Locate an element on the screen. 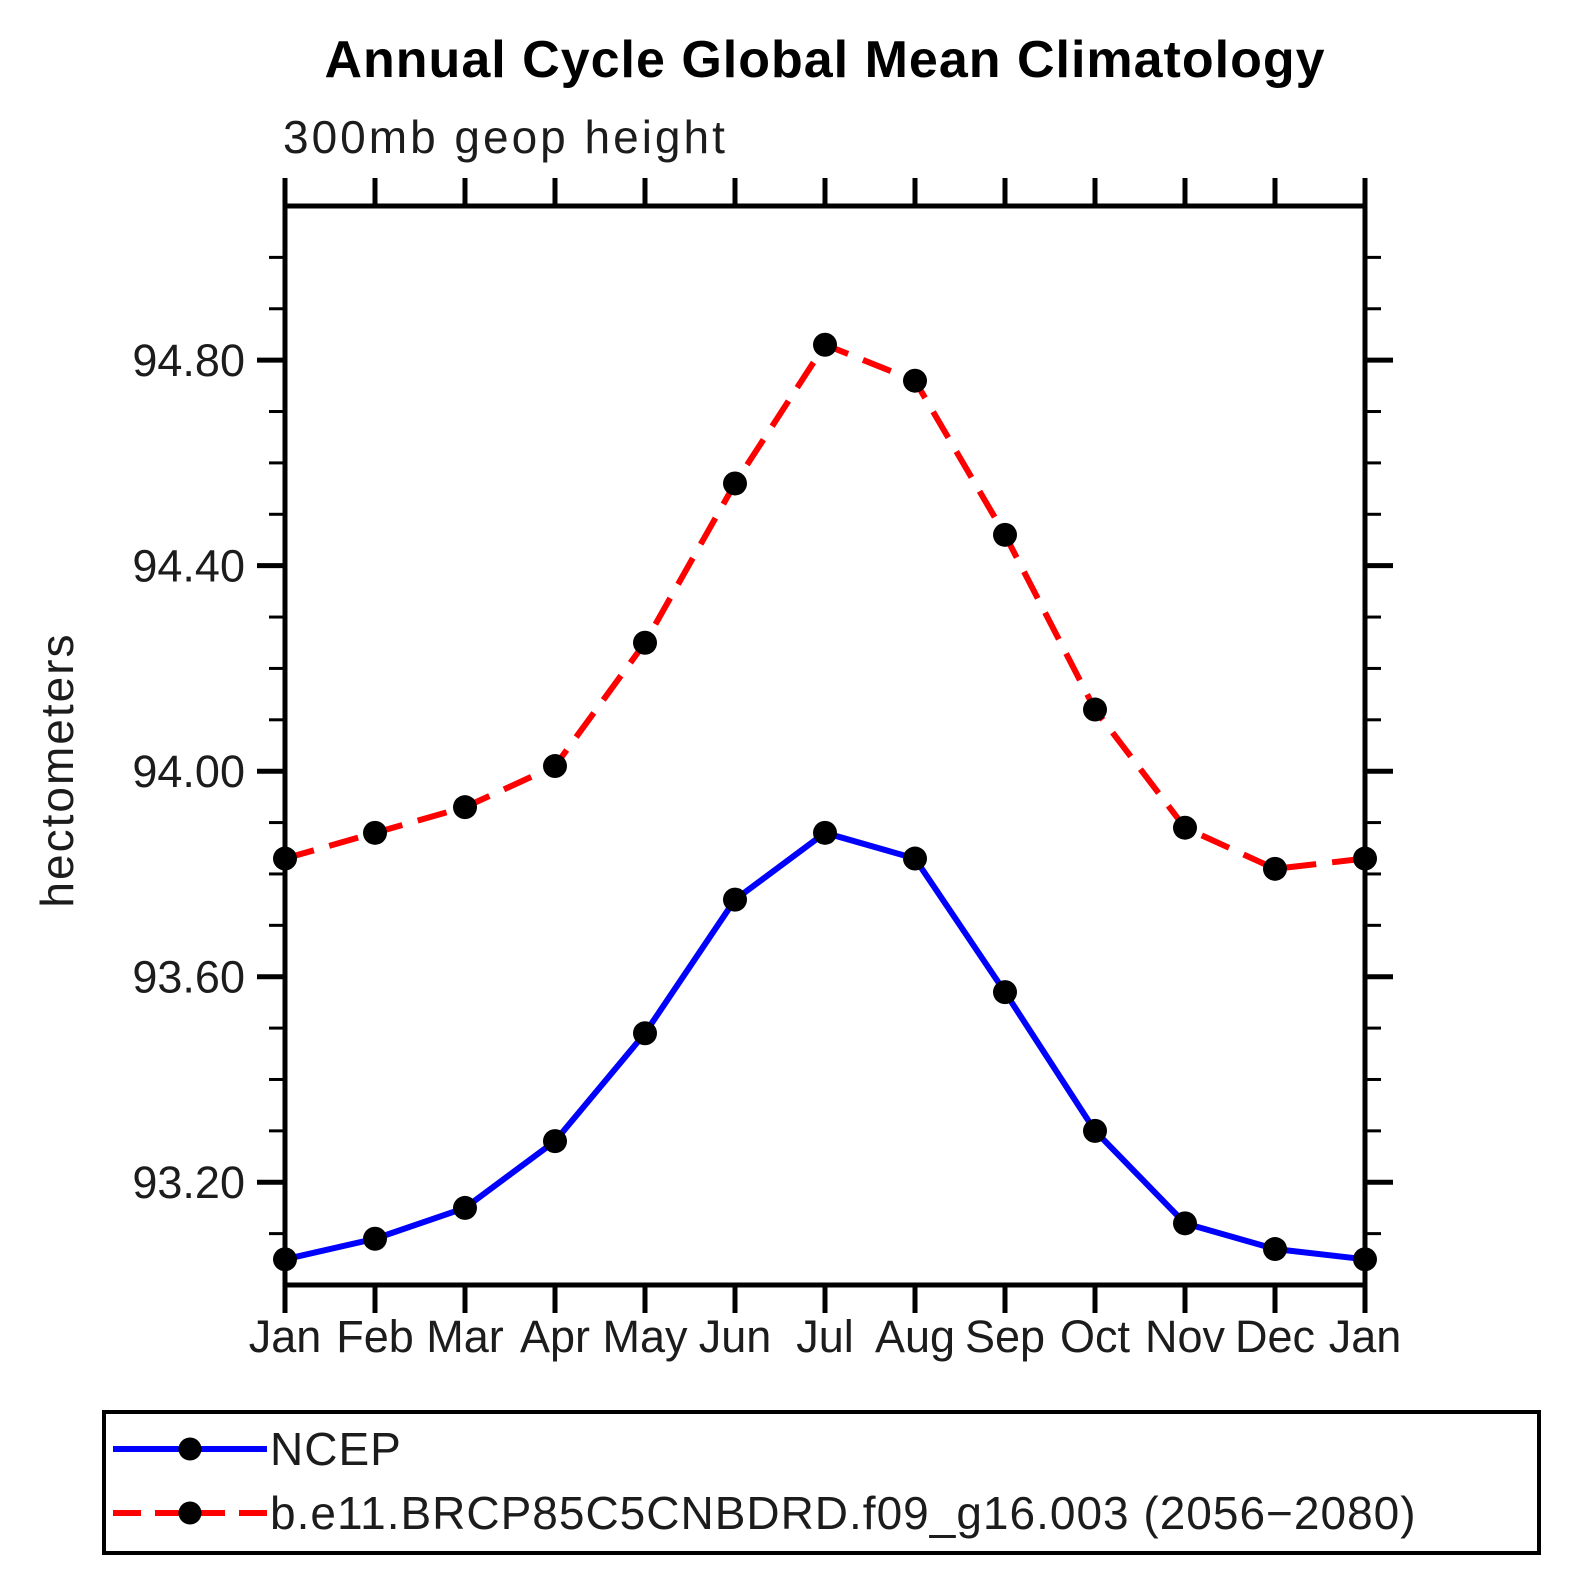  svg-text: 93.60 is located at coordinates (188, 976).